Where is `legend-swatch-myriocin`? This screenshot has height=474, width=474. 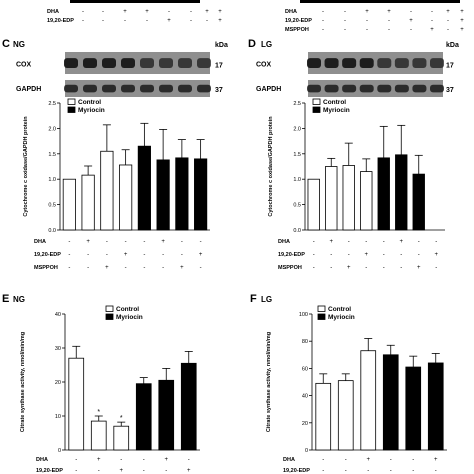
legend-swatch-myriocin is located at coordinates (71, 109).